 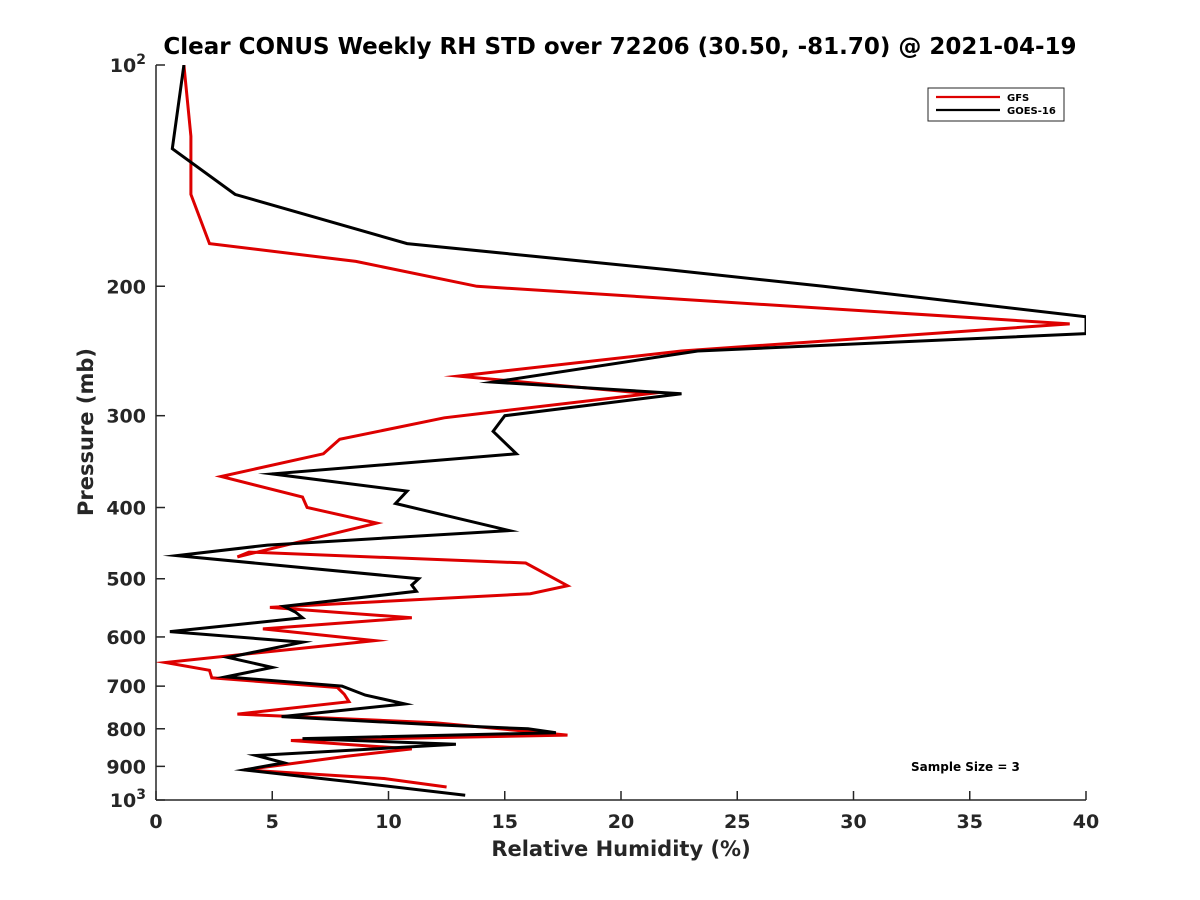 I want to click on legend: GFS GOES-16, so click(x=996, y=104).